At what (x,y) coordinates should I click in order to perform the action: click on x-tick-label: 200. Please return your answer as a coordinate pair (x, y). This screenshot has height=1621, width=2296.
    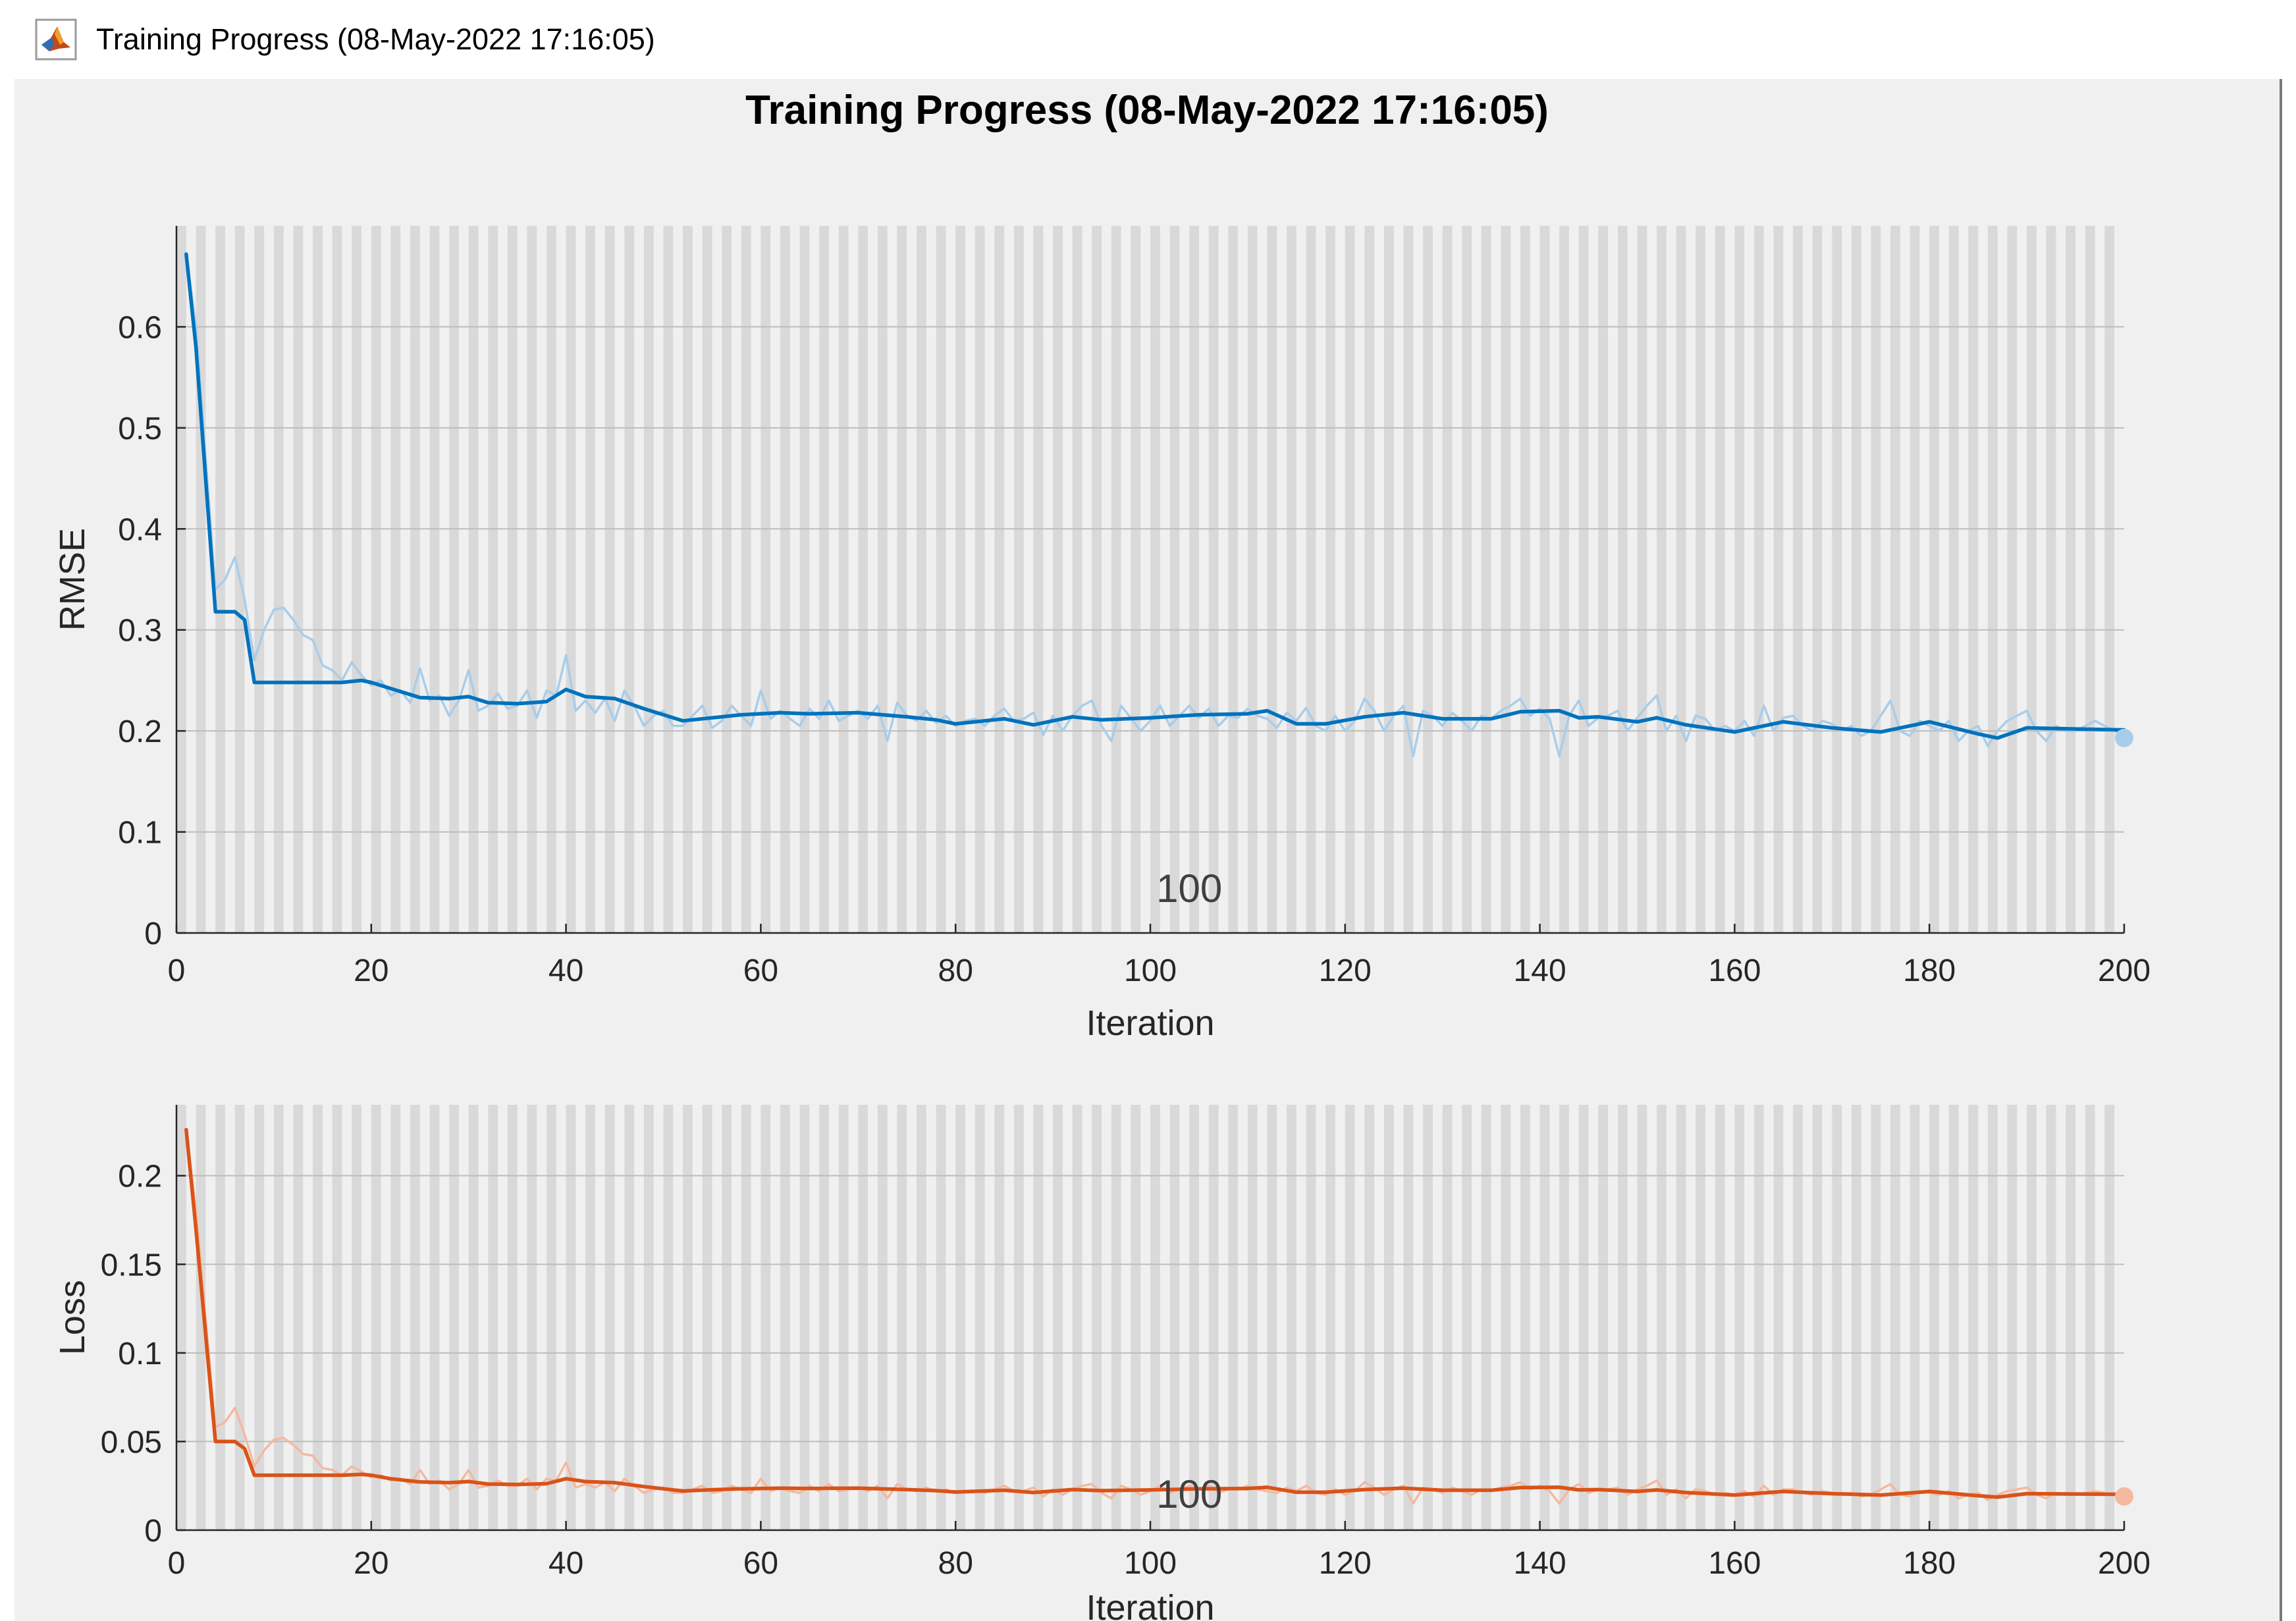
    Looking at the image, I should click on (2124, 971).